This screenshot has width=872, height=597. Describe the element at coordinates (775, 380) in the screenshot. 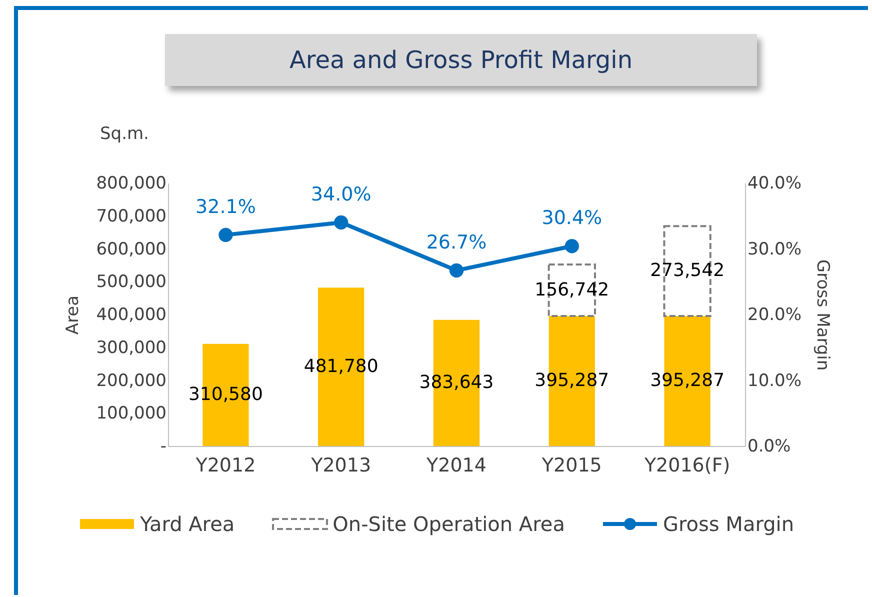

I see `y2-tick-label: 10.0%` at that location.